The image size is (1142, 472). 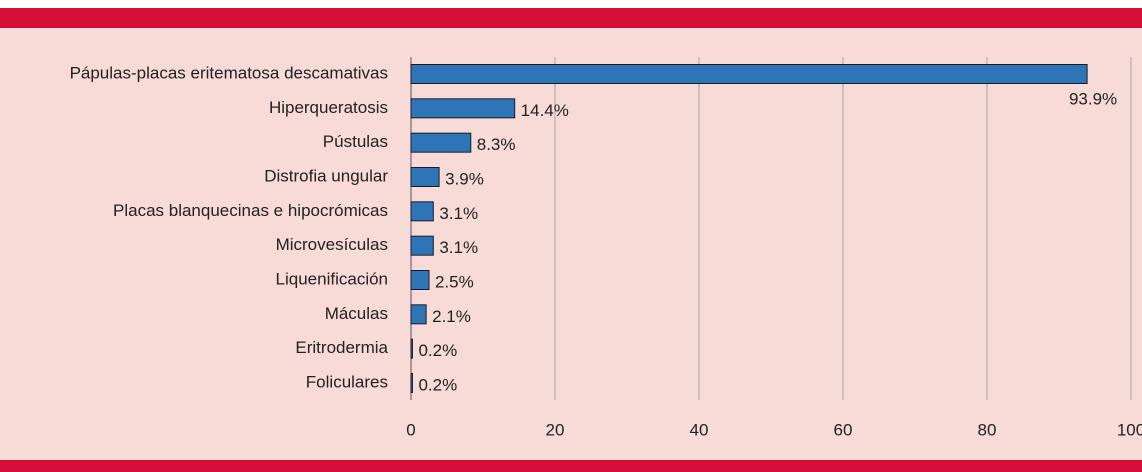 I want to click on x-tick-label: 40, so click(x=699, y=429).